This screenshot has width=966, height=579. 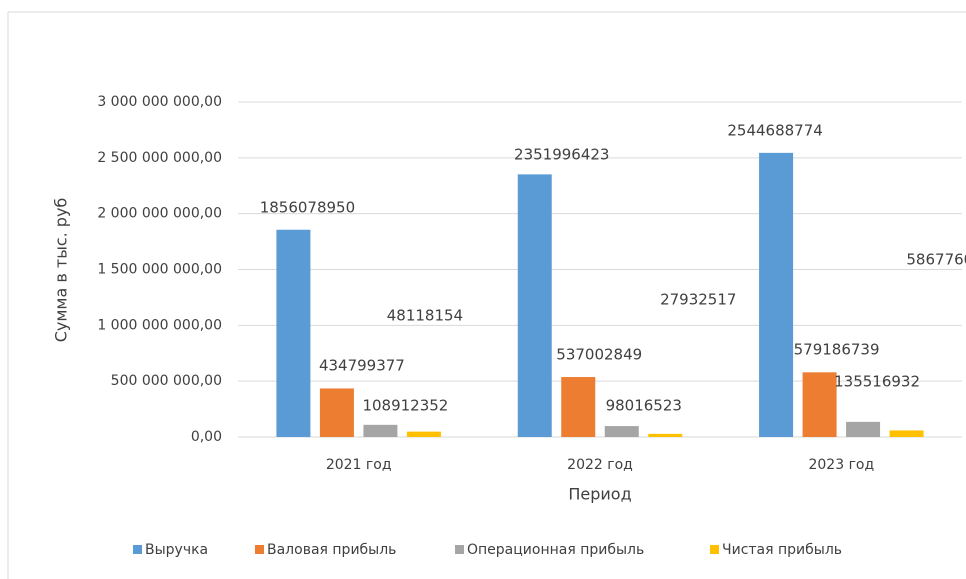 I want to click on y-tick-label: 1 500 000 000,00, so click(x=159, y=270).